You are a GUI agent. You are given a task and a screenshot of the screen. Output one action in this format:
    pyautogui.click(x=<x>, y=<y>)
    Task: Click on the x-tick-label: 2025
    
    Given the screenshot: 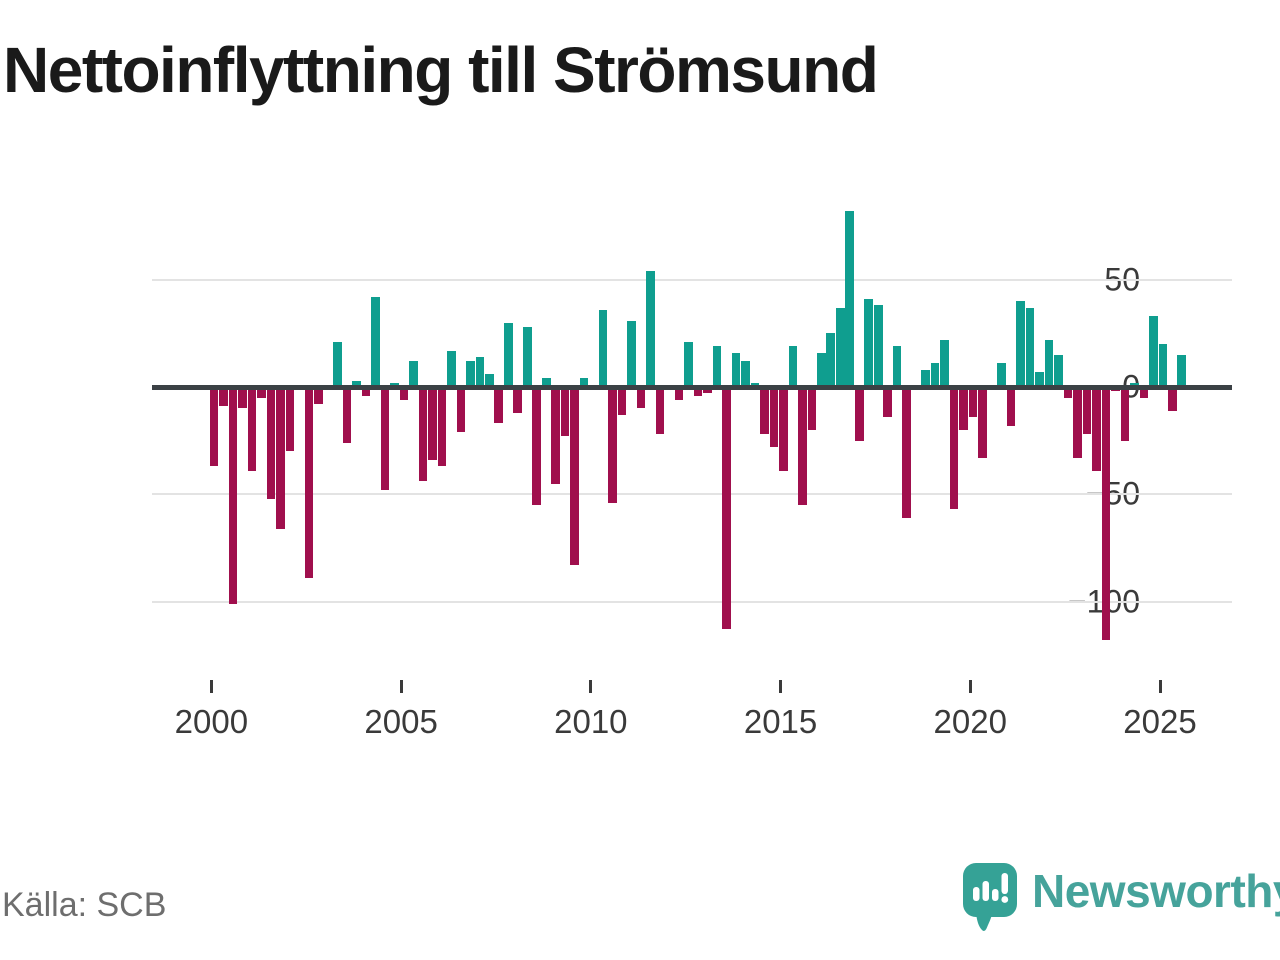 What is the action you would take?
    pyautogui.click(x=1160, y=721)
    